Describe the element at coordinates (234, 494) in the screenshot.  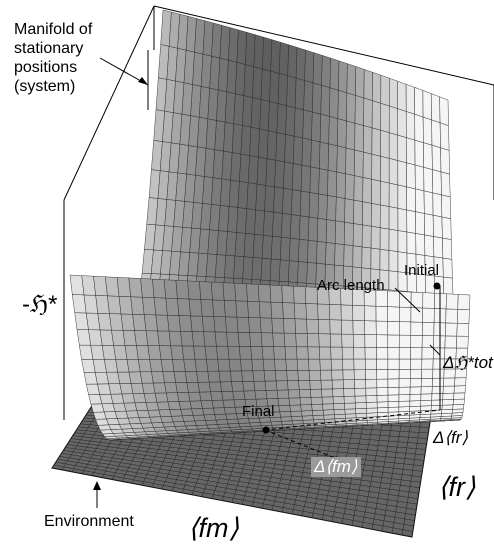
I see `plane-grid-line` at that location.